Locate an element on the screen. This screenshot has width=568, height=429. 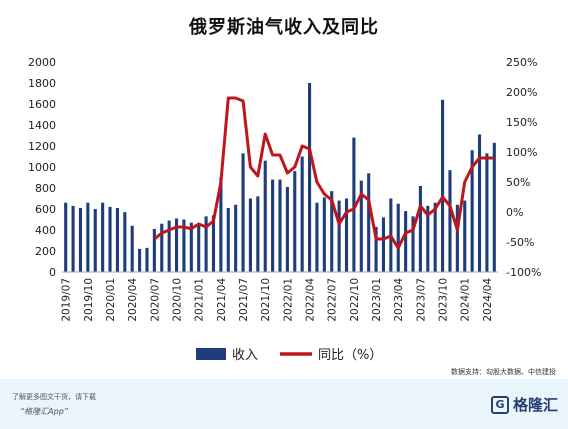
x-axis-tick-label: 2022/01 is located at coordinates (288, 300).